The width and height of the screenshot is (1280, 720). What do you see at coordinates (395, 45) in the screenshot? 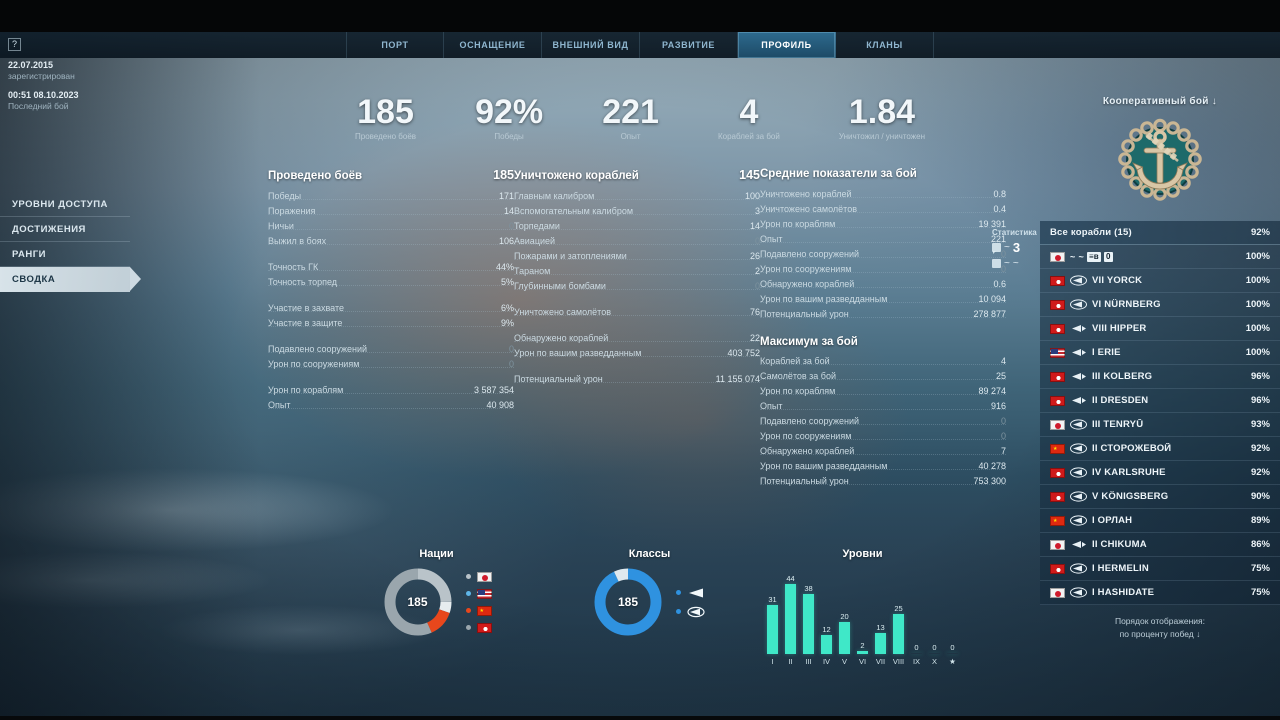
I see `tab-port: ПОРТ` at bounding box center [395, 45].